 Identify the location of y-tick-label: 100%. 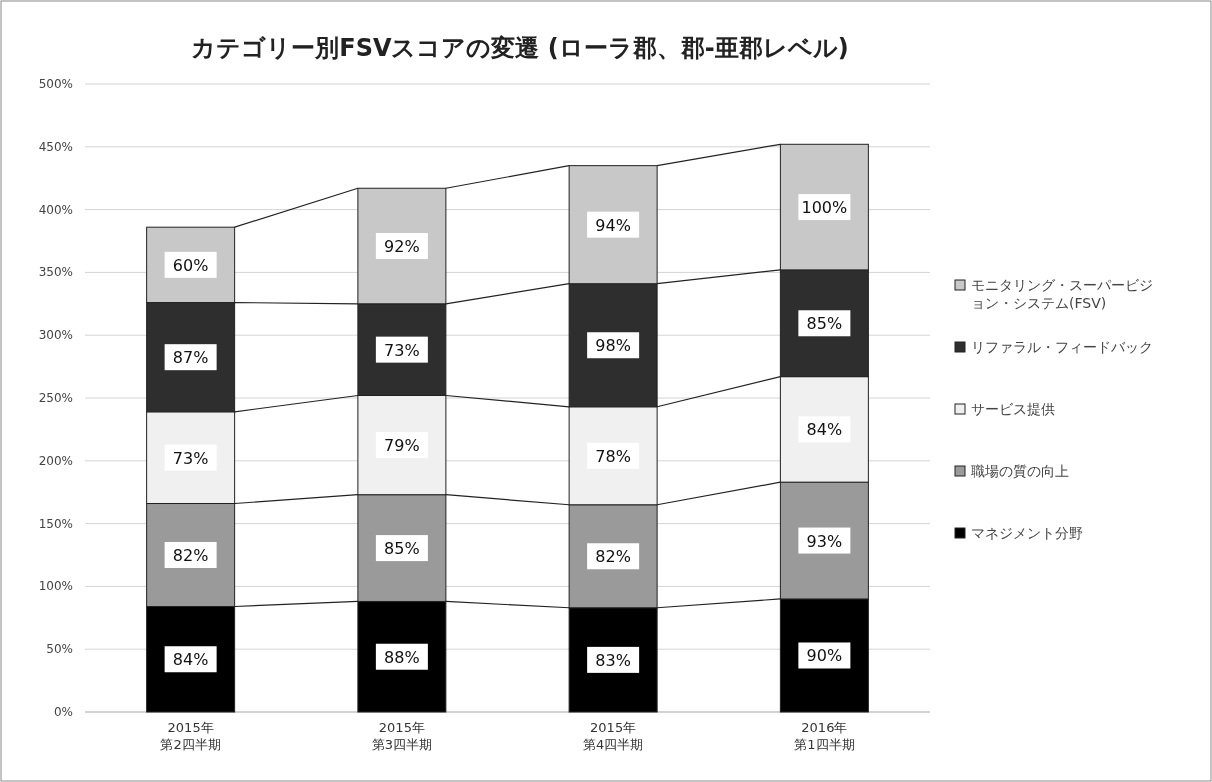
(55, 586).